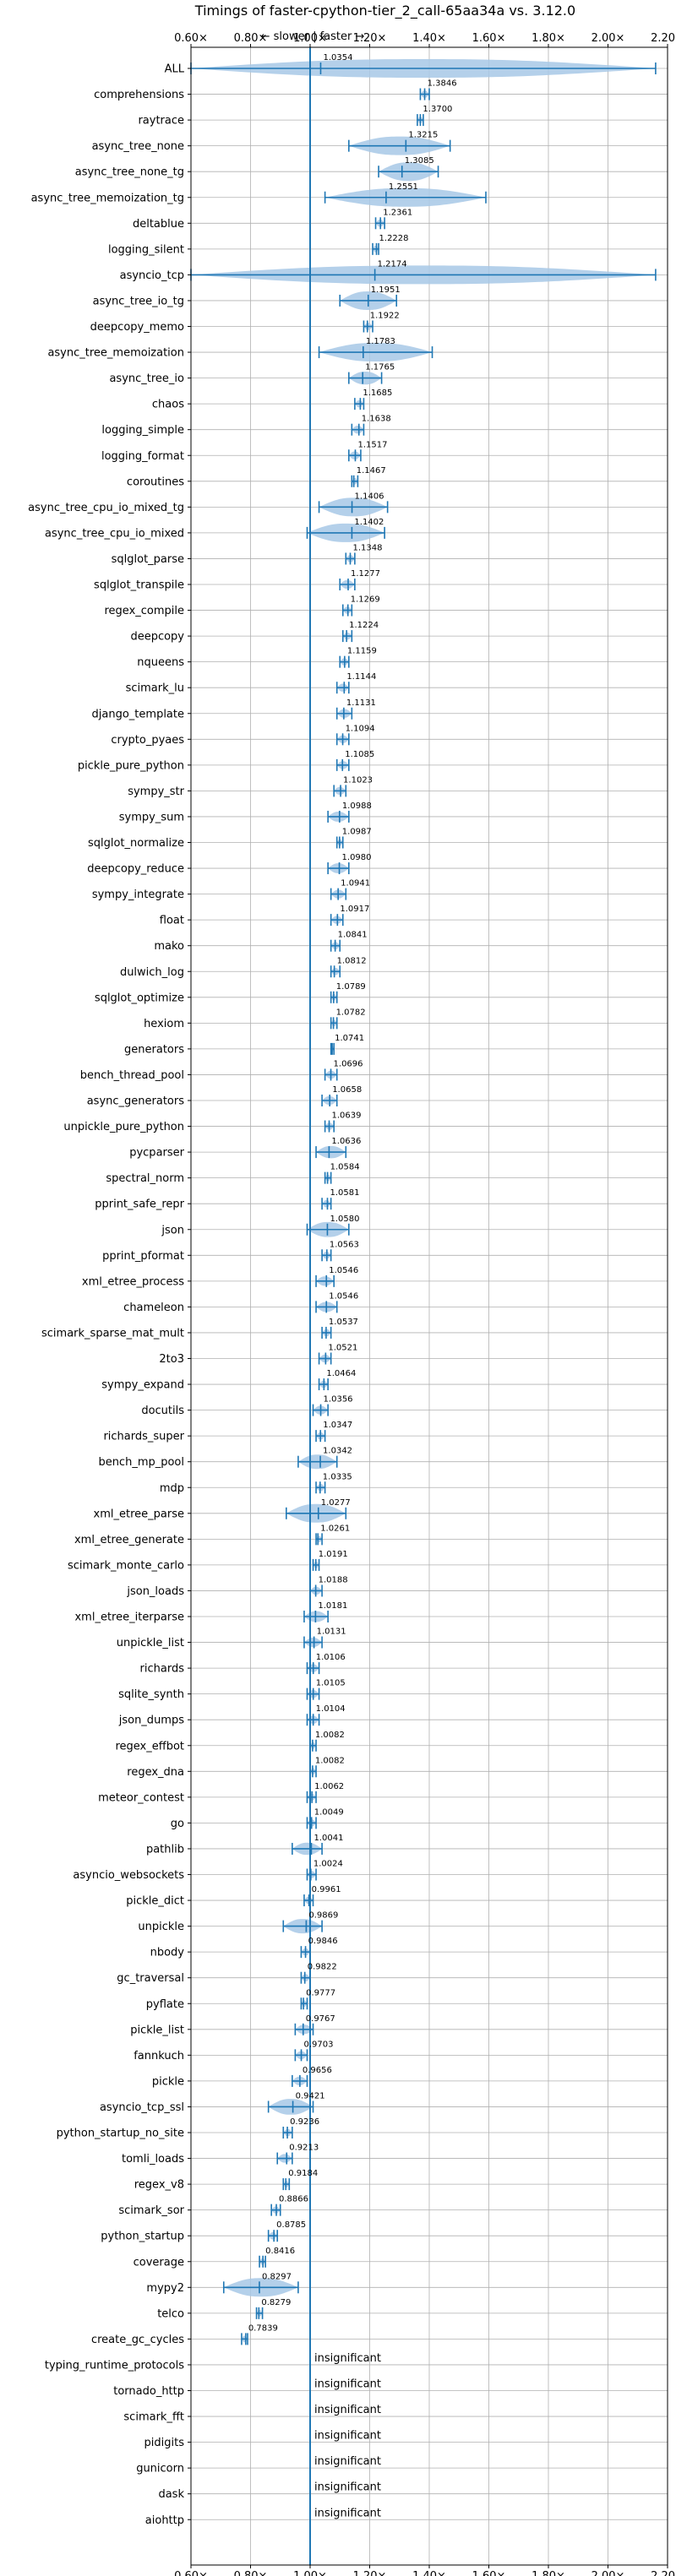 Image resolution: width=676 pixels, height=2576 pixels. I want to click on category-label: regex_v8, so click(159, 2185).